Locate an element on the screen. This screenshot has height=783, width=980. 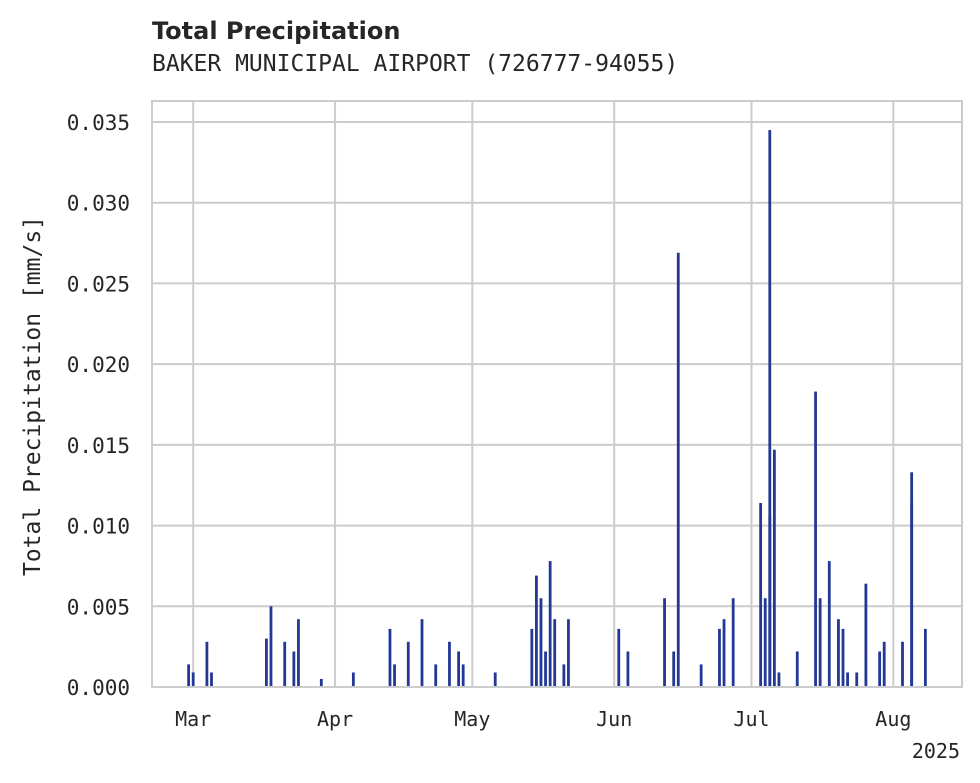
x-axis-ticks: Mar Apr May Jun Jul Aug is located at coordinates (543, 719).